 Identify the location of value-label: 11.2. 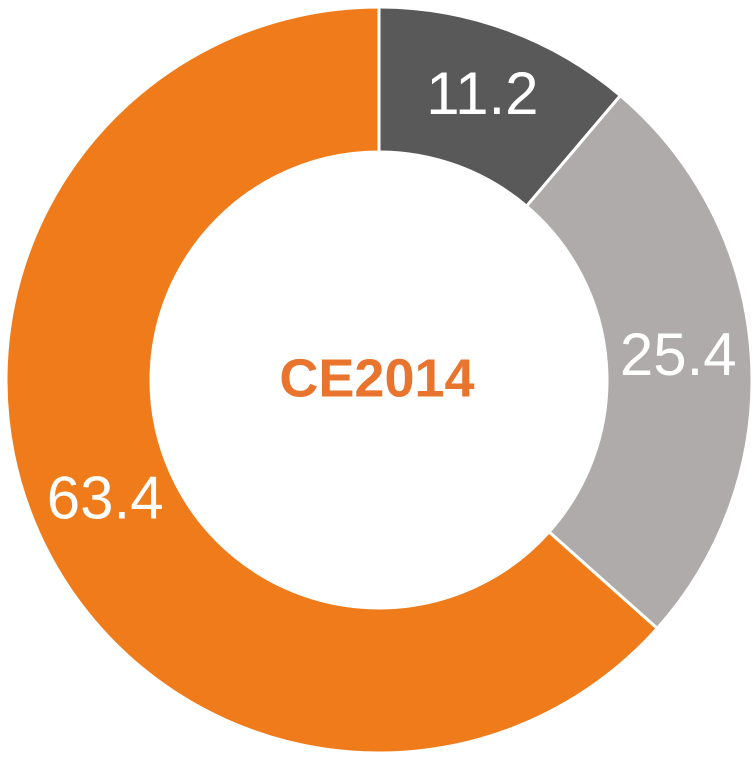
(482, 93).